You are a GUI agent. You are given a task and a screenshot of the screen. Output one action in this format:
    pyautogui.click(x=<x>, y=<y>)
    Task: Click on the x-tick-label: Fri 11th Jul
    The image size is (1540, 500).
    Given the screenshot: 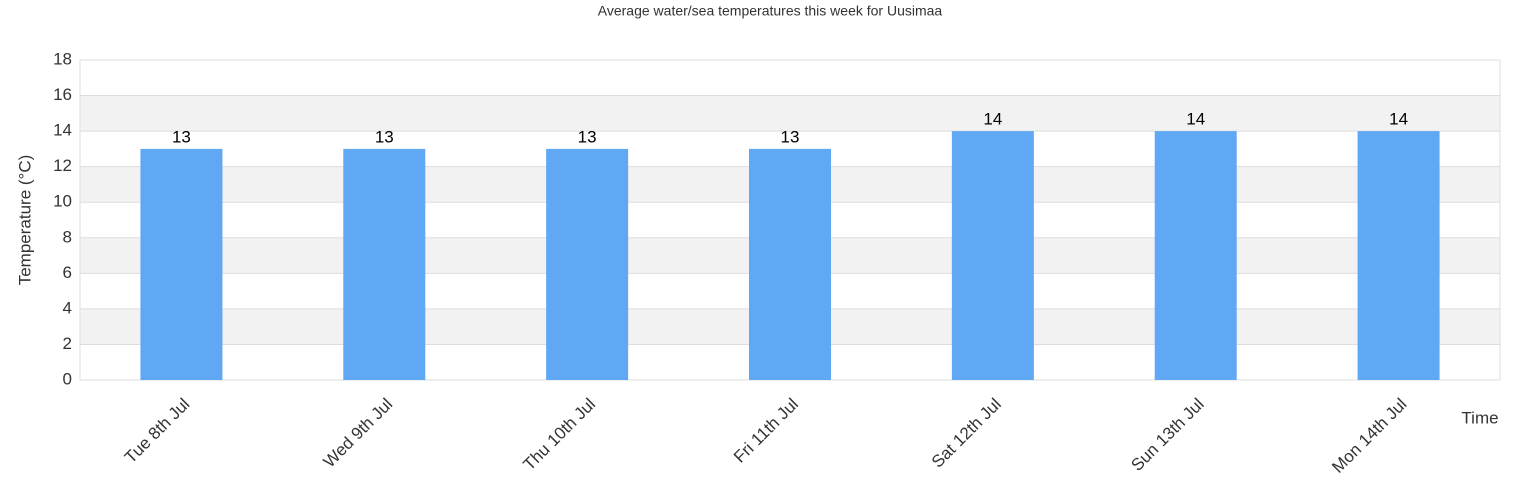 What is the action you would take?
    pyautogui.click(x=766, y=431)
    